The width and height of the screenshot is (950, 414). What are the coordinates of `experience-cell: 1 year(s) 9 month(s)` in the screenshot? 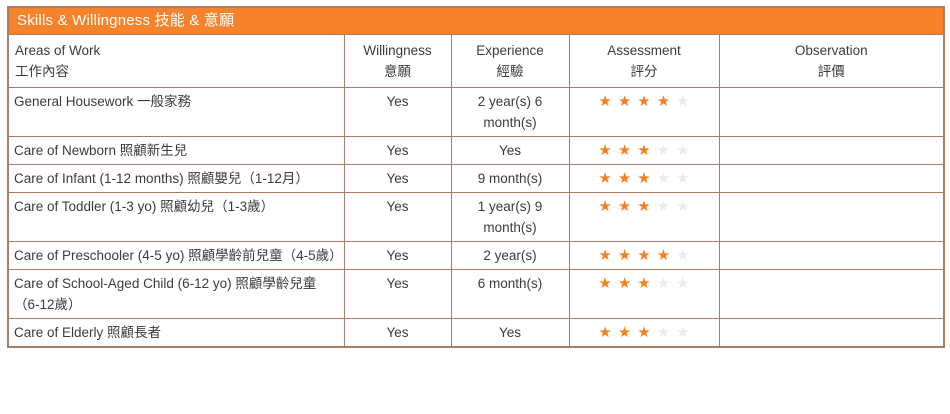 It's located at (510, 217).